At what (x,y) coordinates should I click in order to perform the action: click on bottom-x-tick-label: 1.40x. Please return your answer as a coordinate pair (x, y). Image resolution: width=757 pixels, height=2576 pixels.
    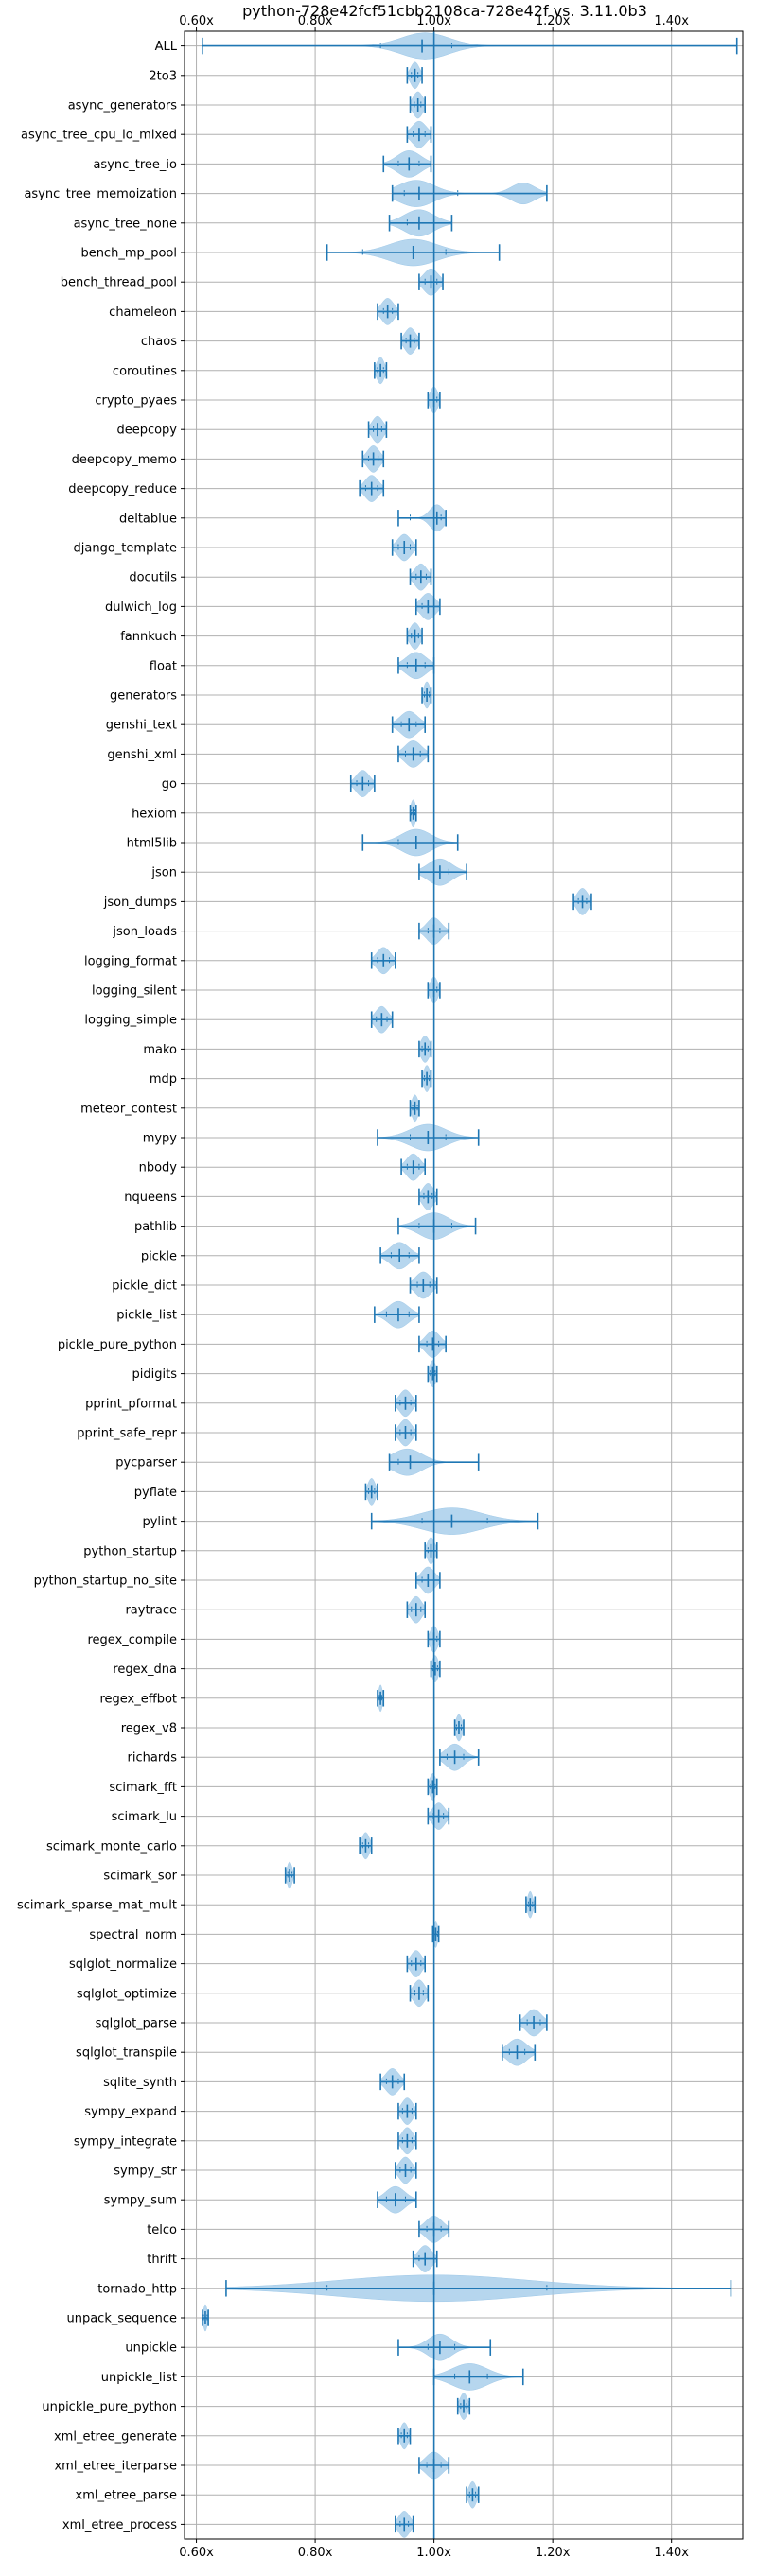
    Looking at the image, I should click on (672, 2553).